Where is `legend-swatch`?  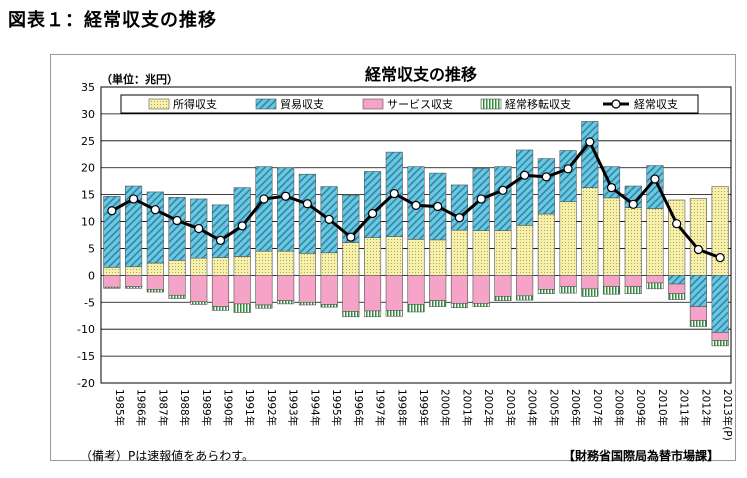
legend-swatch is located at coordinates (373, 104).